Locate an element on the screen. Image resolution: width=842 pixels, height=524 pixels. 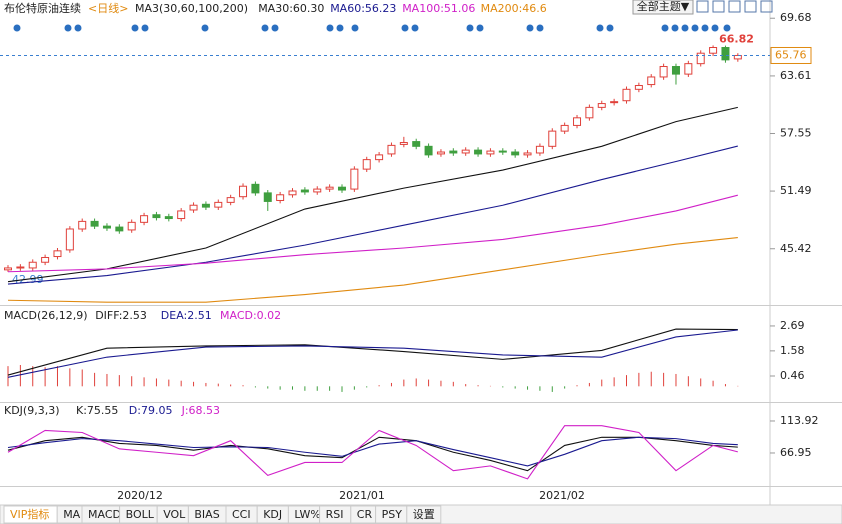
last-price-box is located at coordinates (791, 55).